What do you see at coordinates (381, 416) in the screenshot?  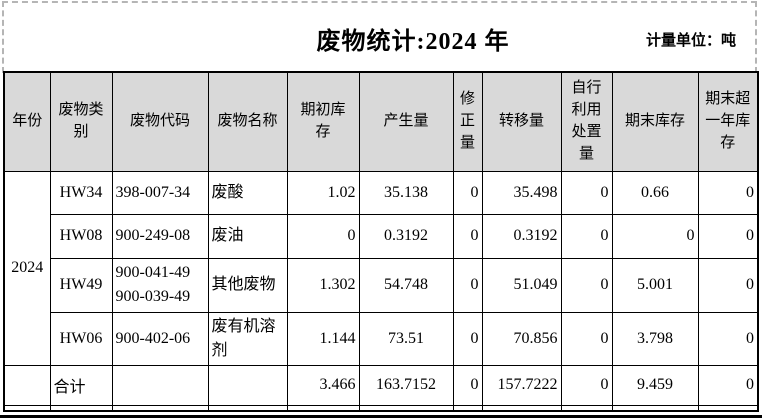 I see `bottom-edge-bar` at bounding box center [381, 416].